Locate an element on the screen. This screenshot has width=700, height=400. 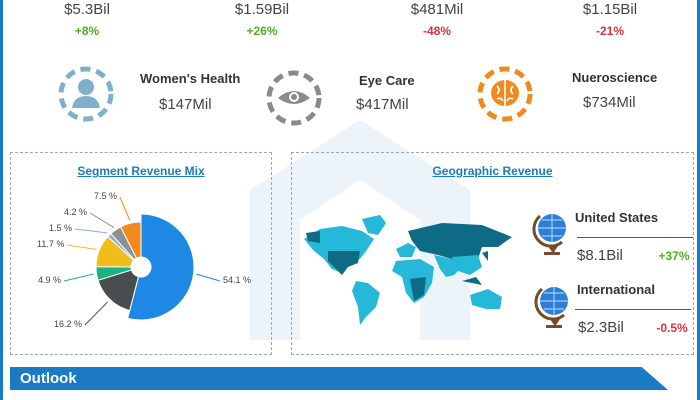
region-name: International is located at coordinates (616, 289).